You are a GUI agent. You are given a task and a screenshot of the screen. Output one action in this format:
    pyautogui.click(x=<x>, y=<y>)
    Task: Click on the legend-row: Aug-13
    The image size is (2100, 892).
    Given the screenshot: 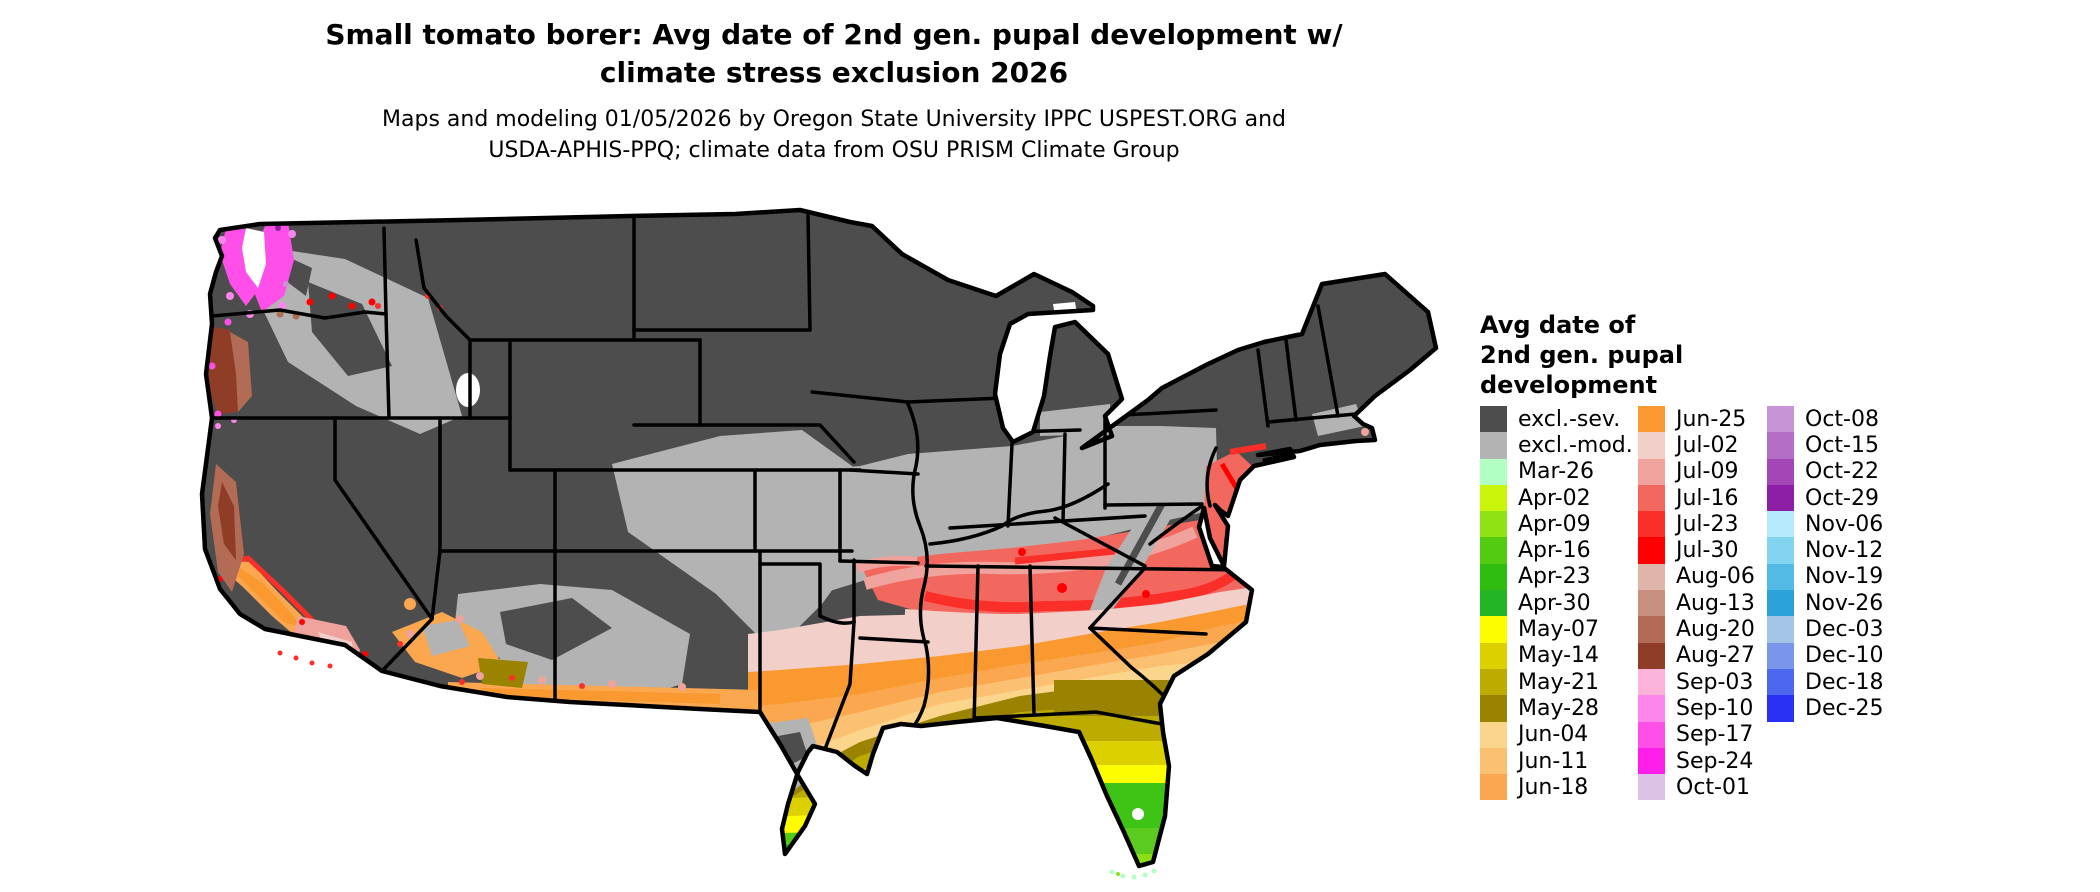 What is the action you would take?
    pyautogui.click(x=1696, y=603)
    